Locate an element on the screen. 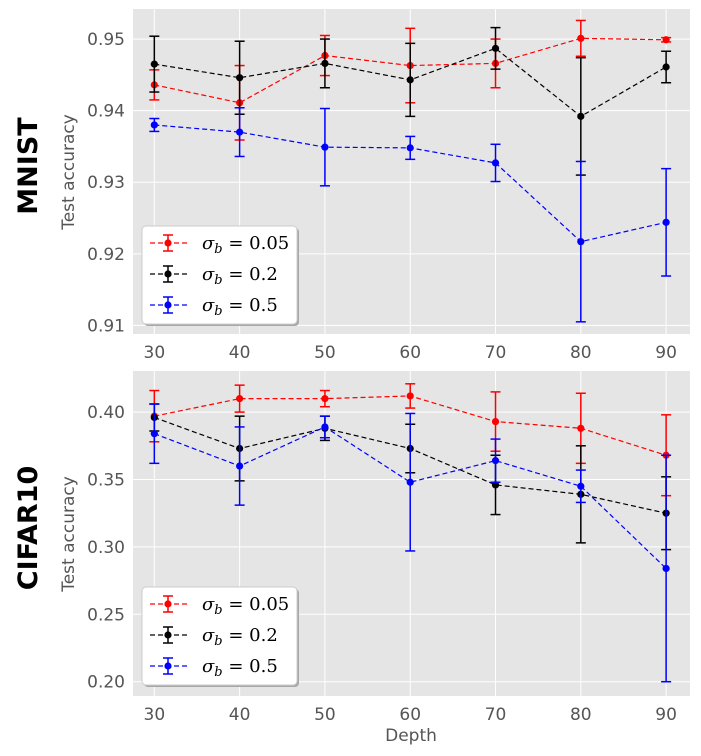 Image resolution: width=701 pixels, height=756 pixels. y-tick-label: 0.30 is located at coordinates (106, 548).